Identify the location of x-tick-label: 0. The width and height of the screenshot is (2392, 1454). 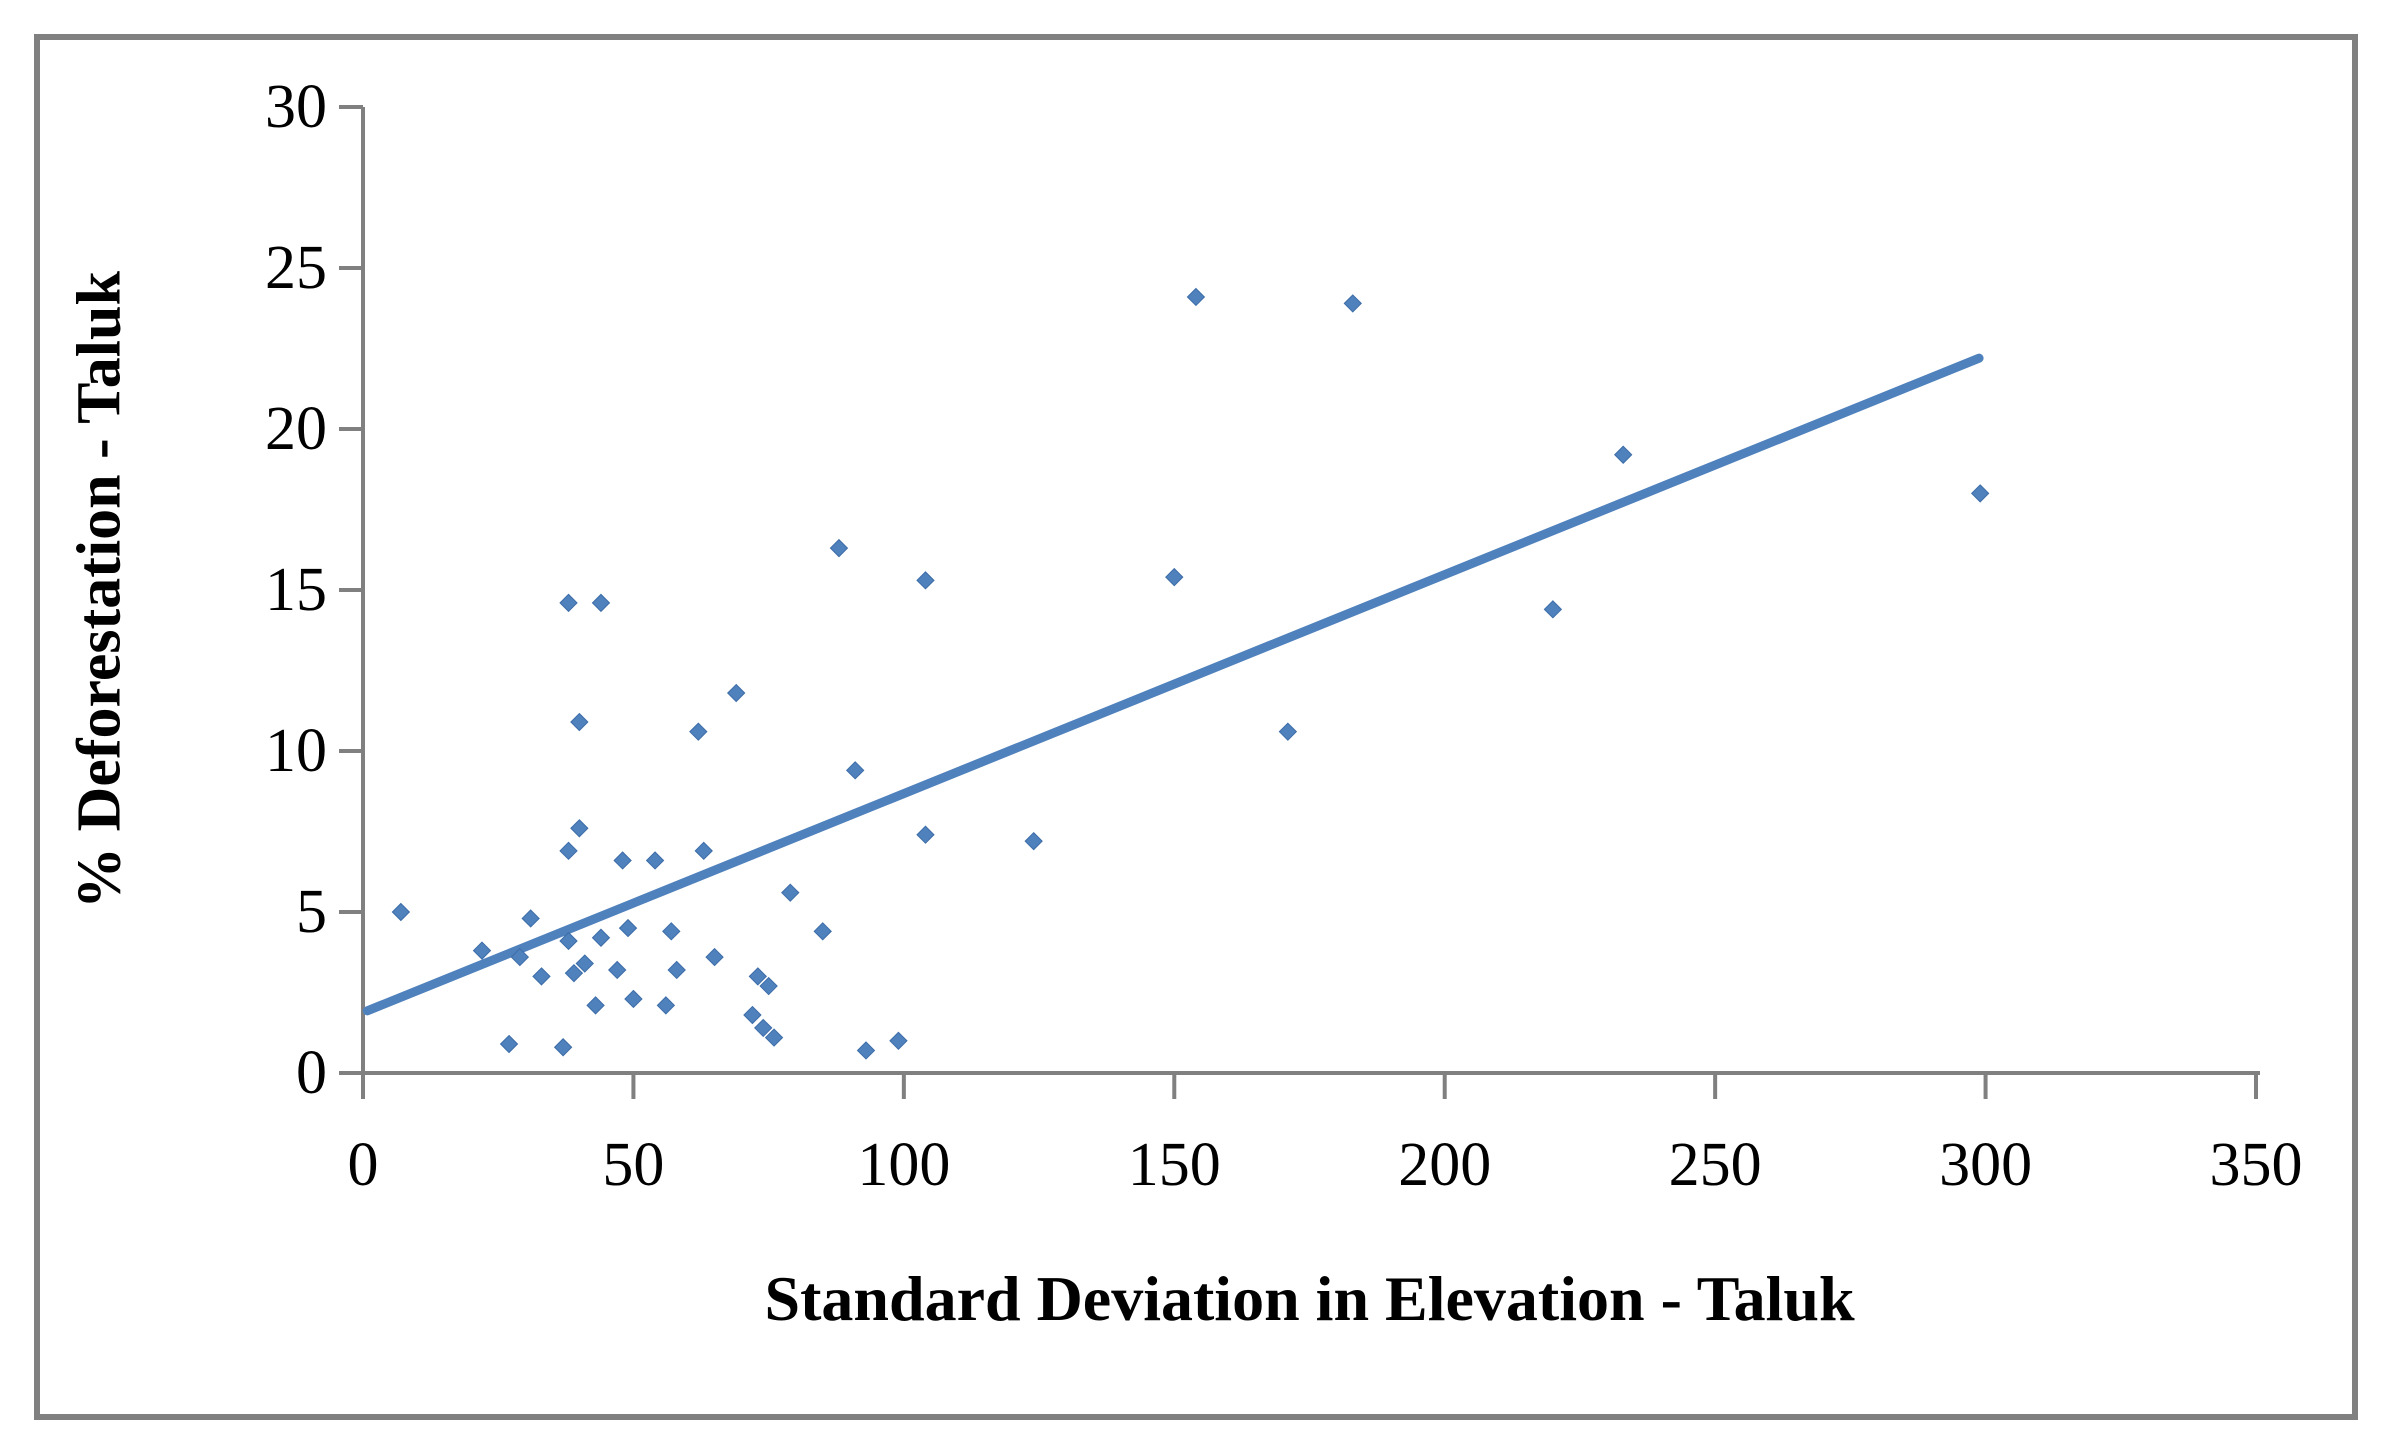
(363, 1165).